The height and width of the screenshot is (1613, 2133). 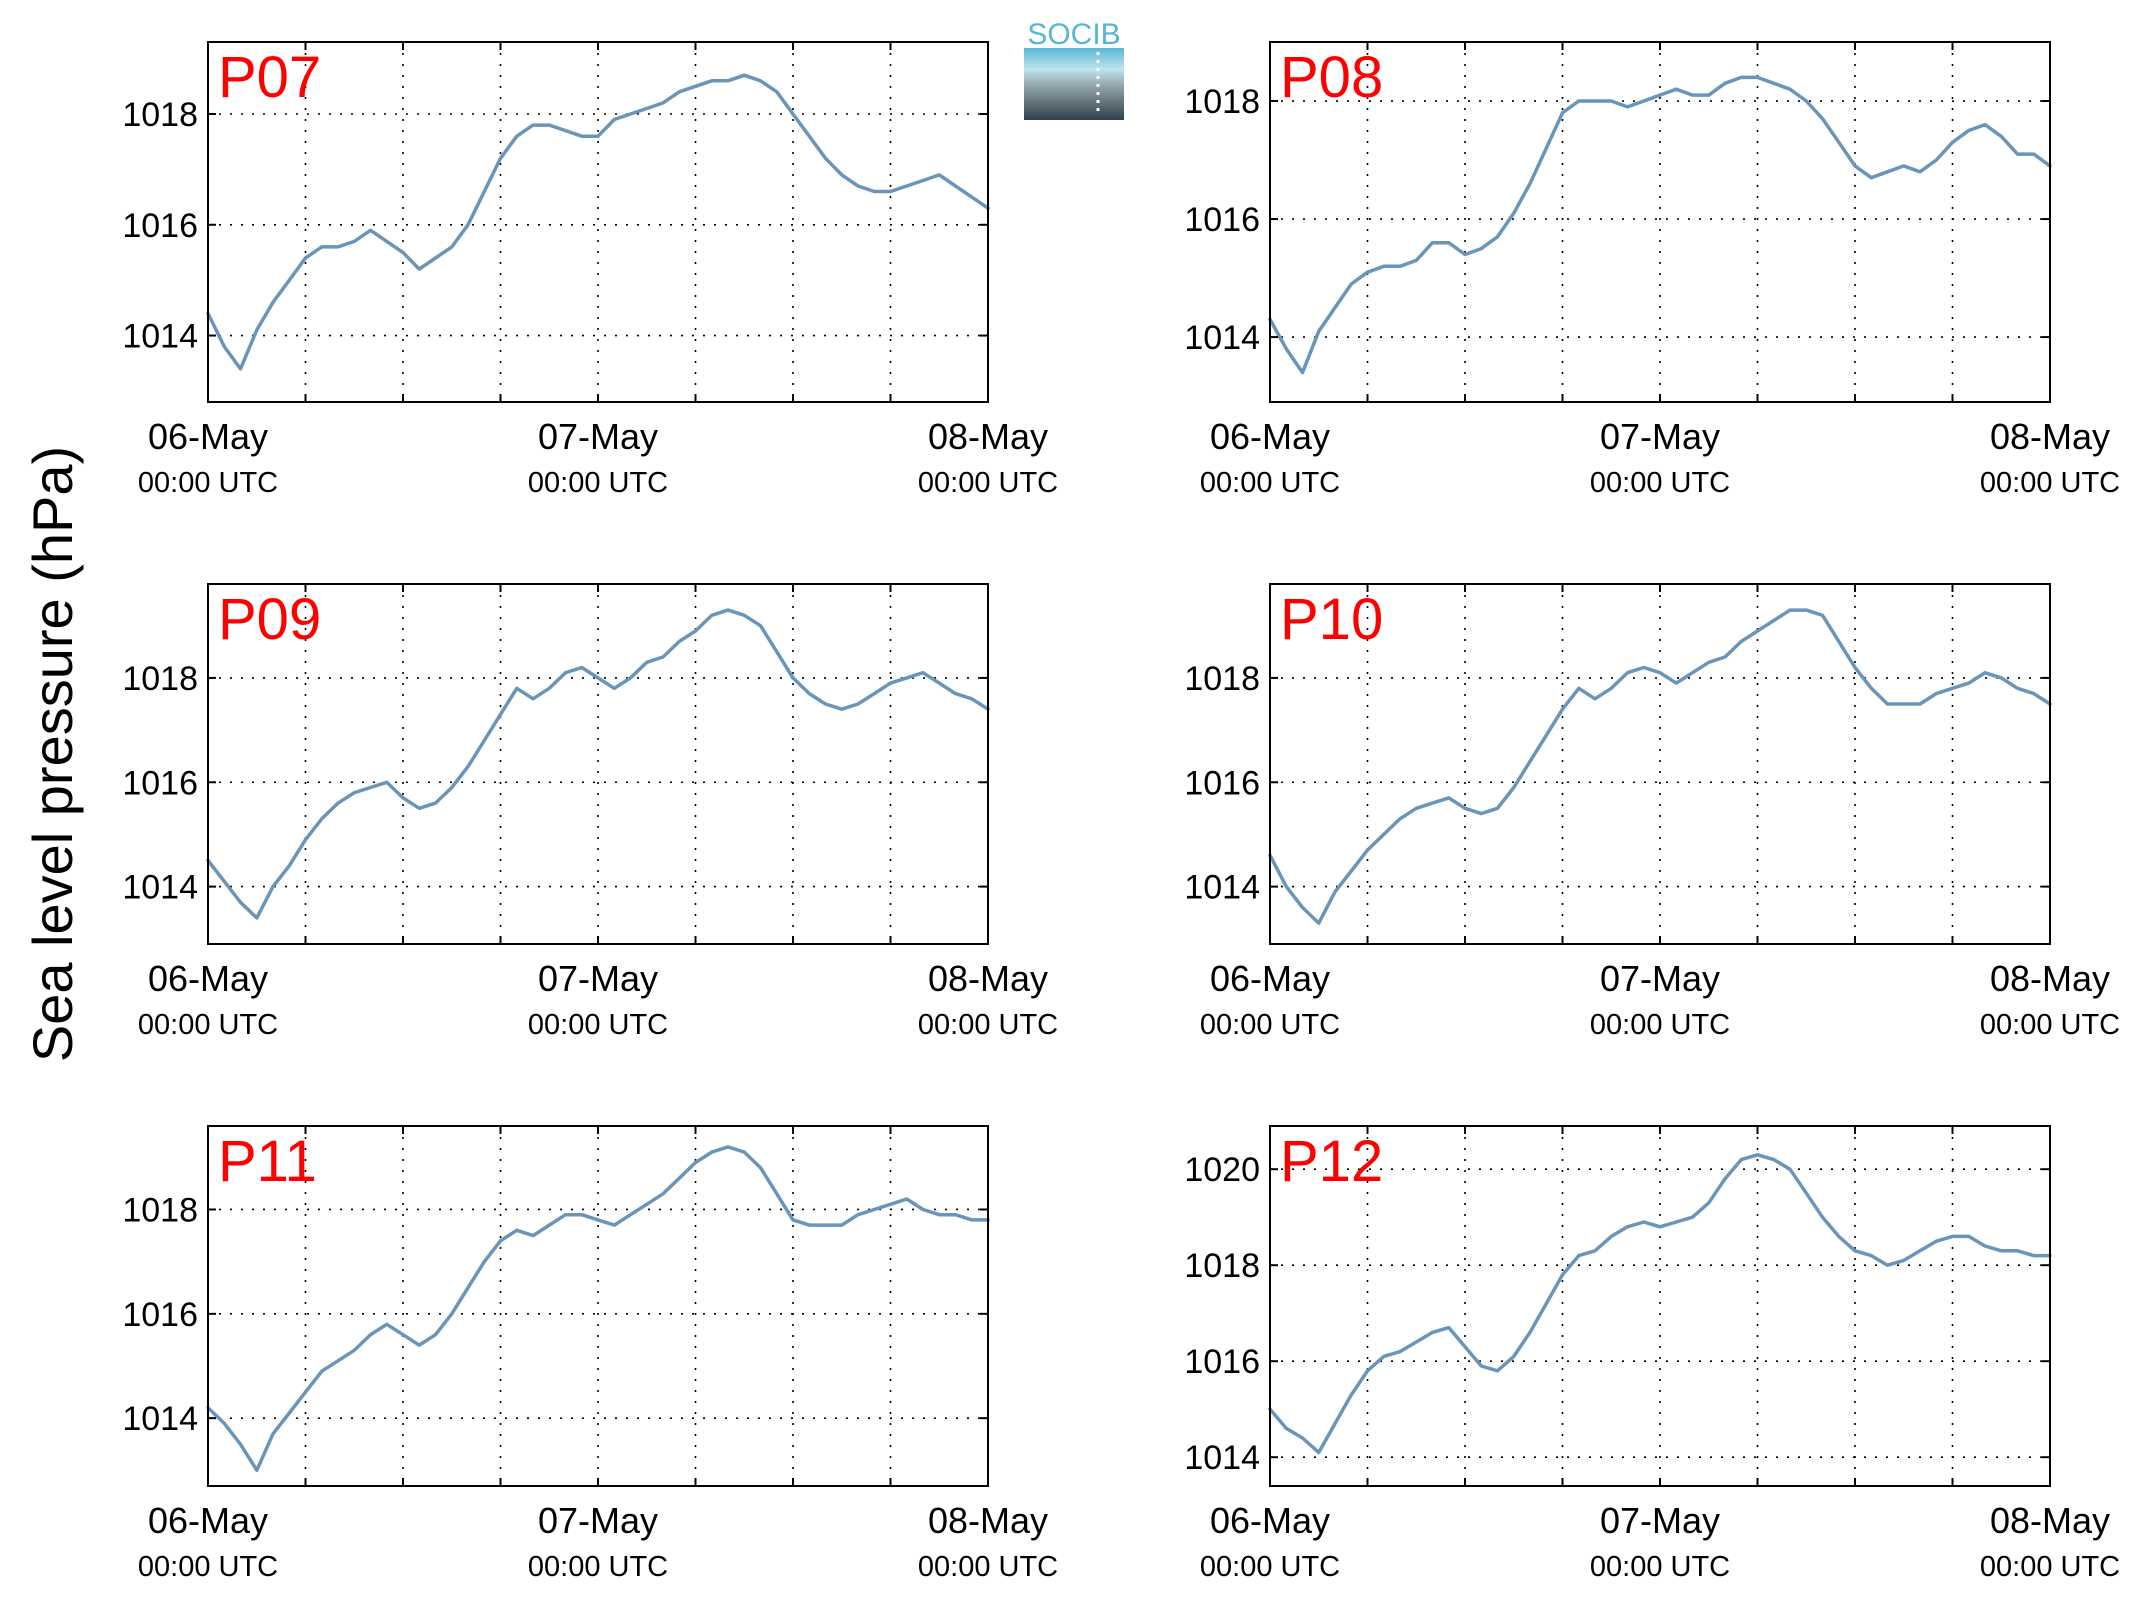 I want to click on socib-logo-mark, so click(x=1074, y=84).